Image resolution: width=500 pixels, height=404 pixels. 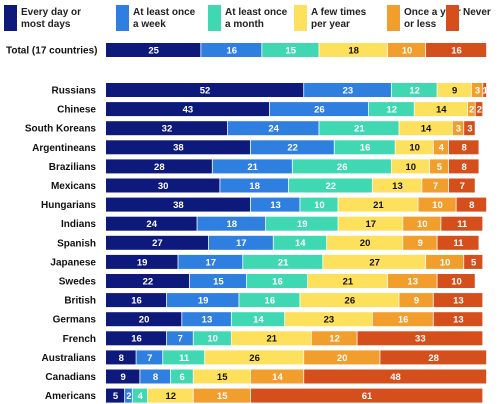 What do you see at coordinates (471, 110) in the screenshot?
I see `bar-value-label: 2` at bounding box center [471, 110].